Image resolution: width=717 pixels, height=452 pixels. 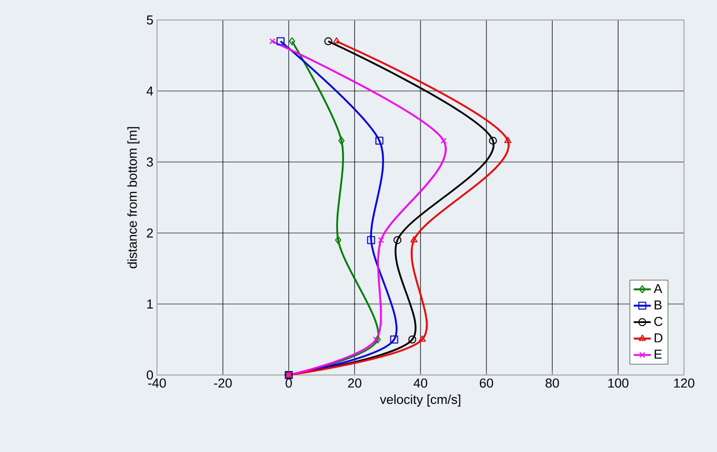 What do you see at coordinates (658, 337) in the screenshot?
I see `legend-label: D` at bounding box center [658, 337].